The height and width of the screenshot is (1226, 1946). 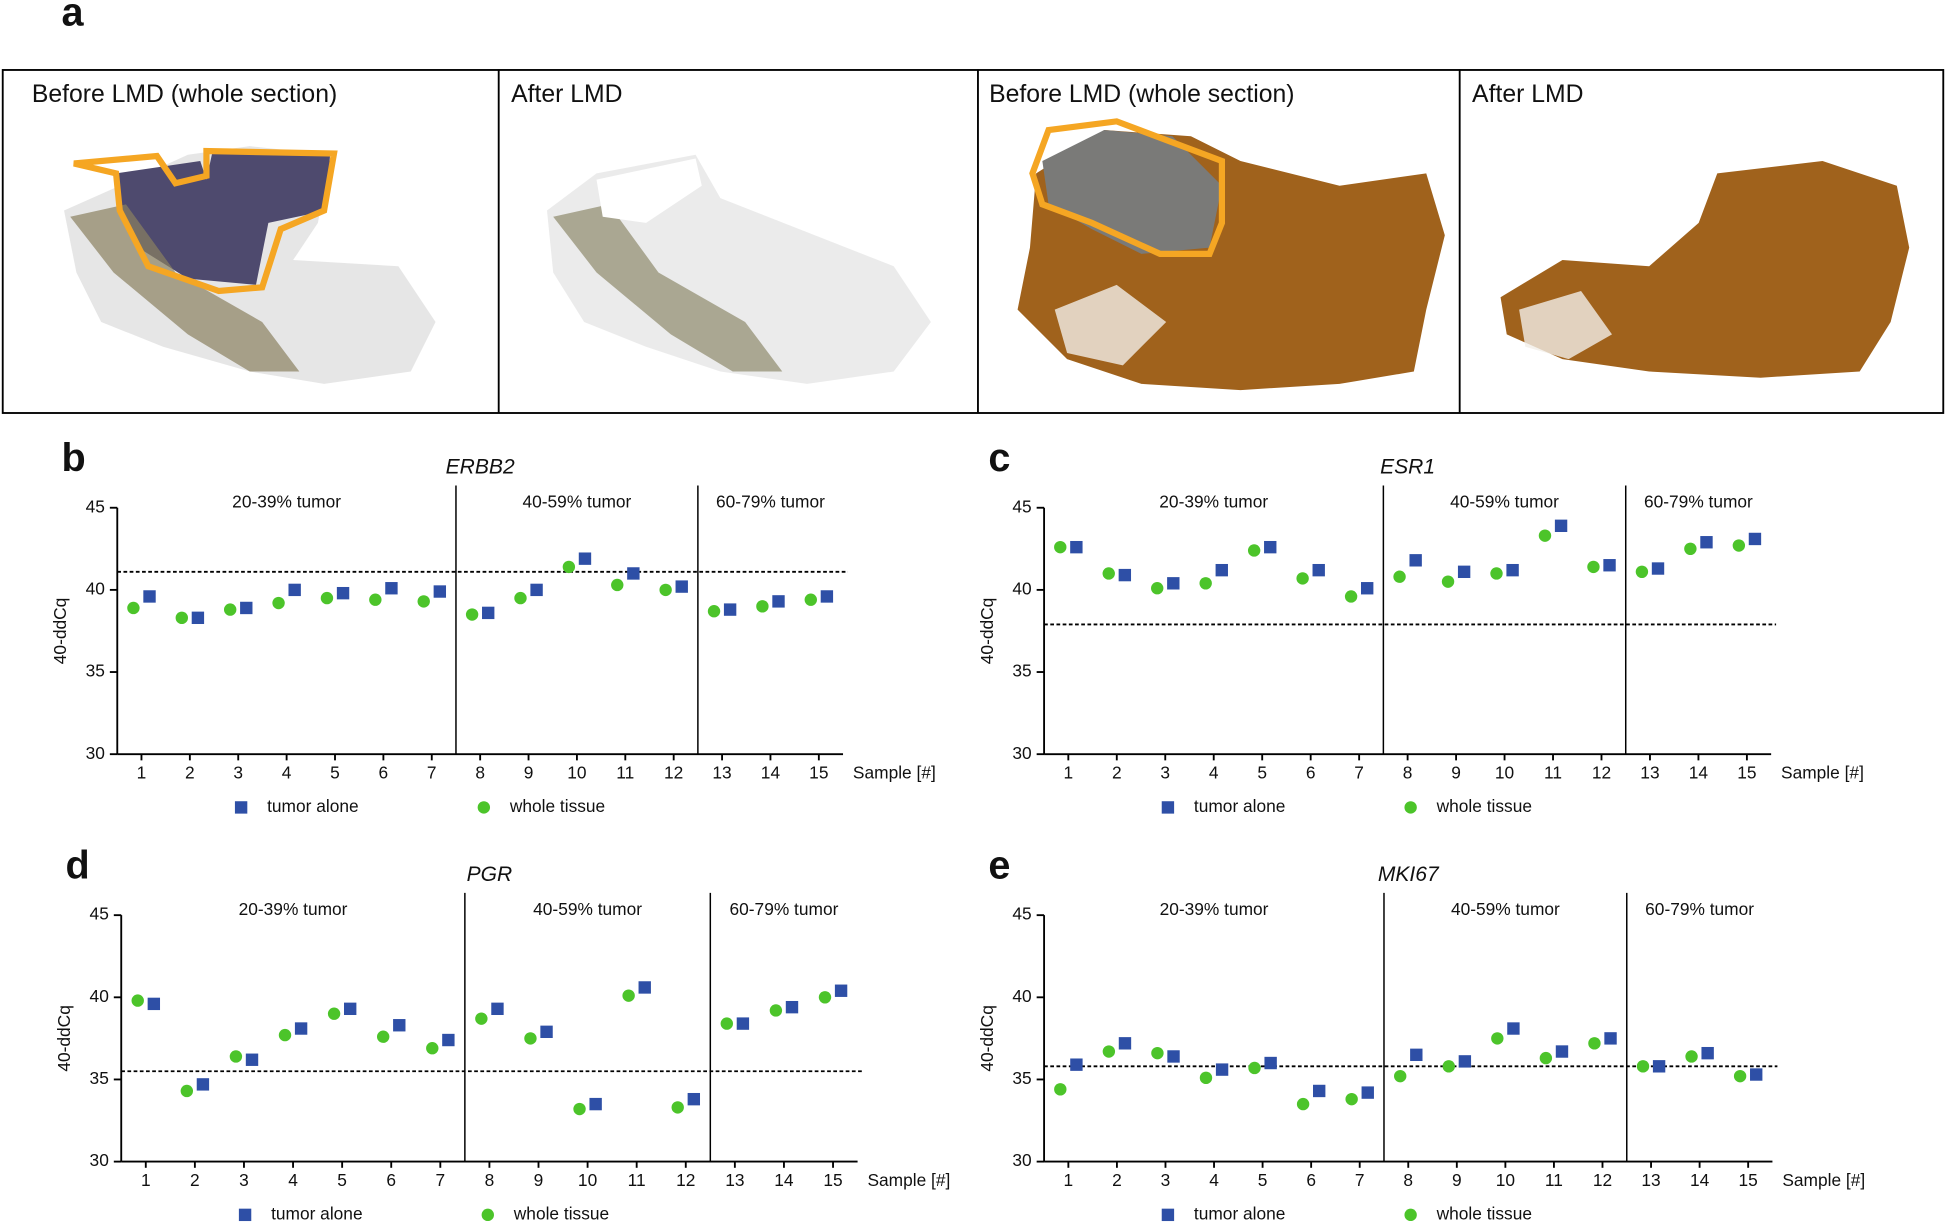 I want to click on group-label: 20-39% tumor, so click(x=293, y=909).